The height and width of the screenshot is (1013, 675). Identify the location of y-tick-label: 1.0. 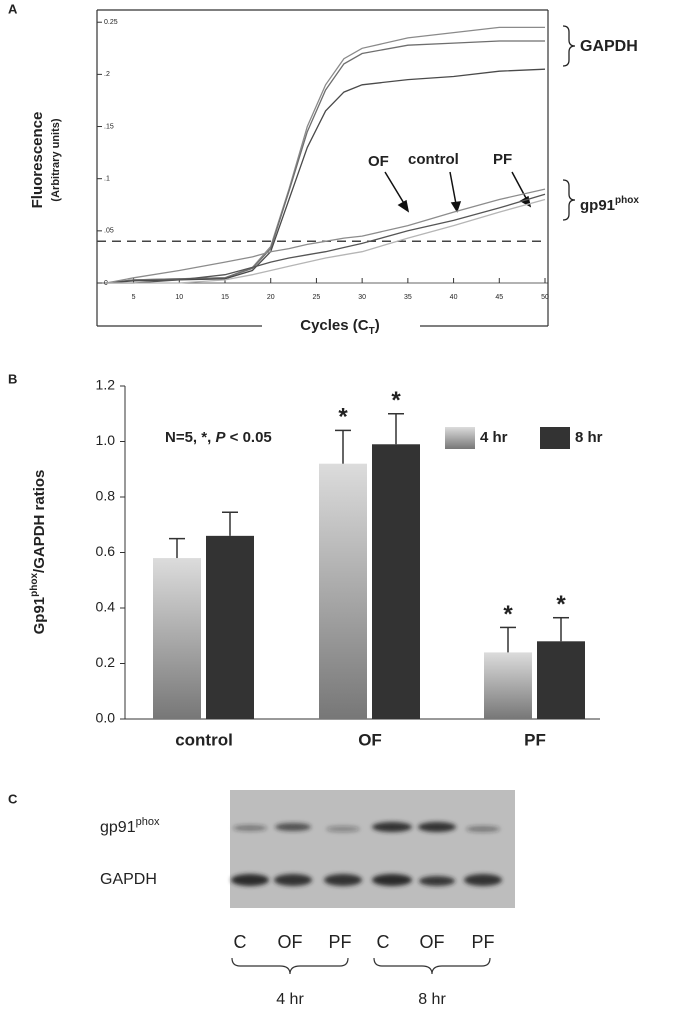
(106, 440).